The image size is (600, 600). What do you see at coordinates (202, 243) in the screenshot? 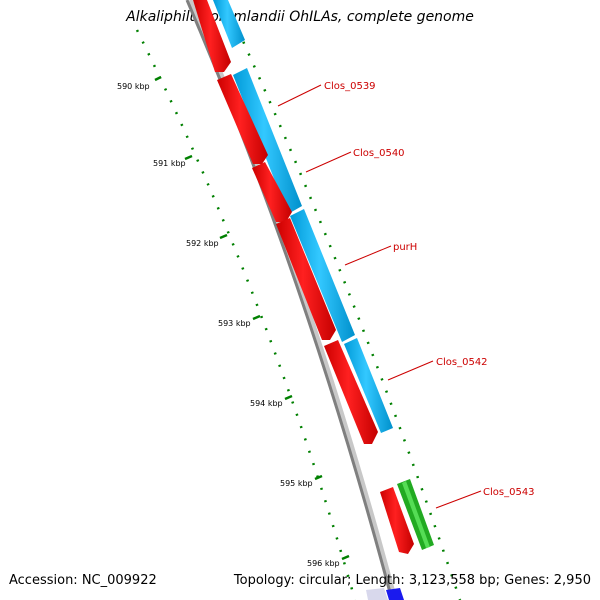
I see `kbp-label: 592 kbp` at bounding box center [202, 243].